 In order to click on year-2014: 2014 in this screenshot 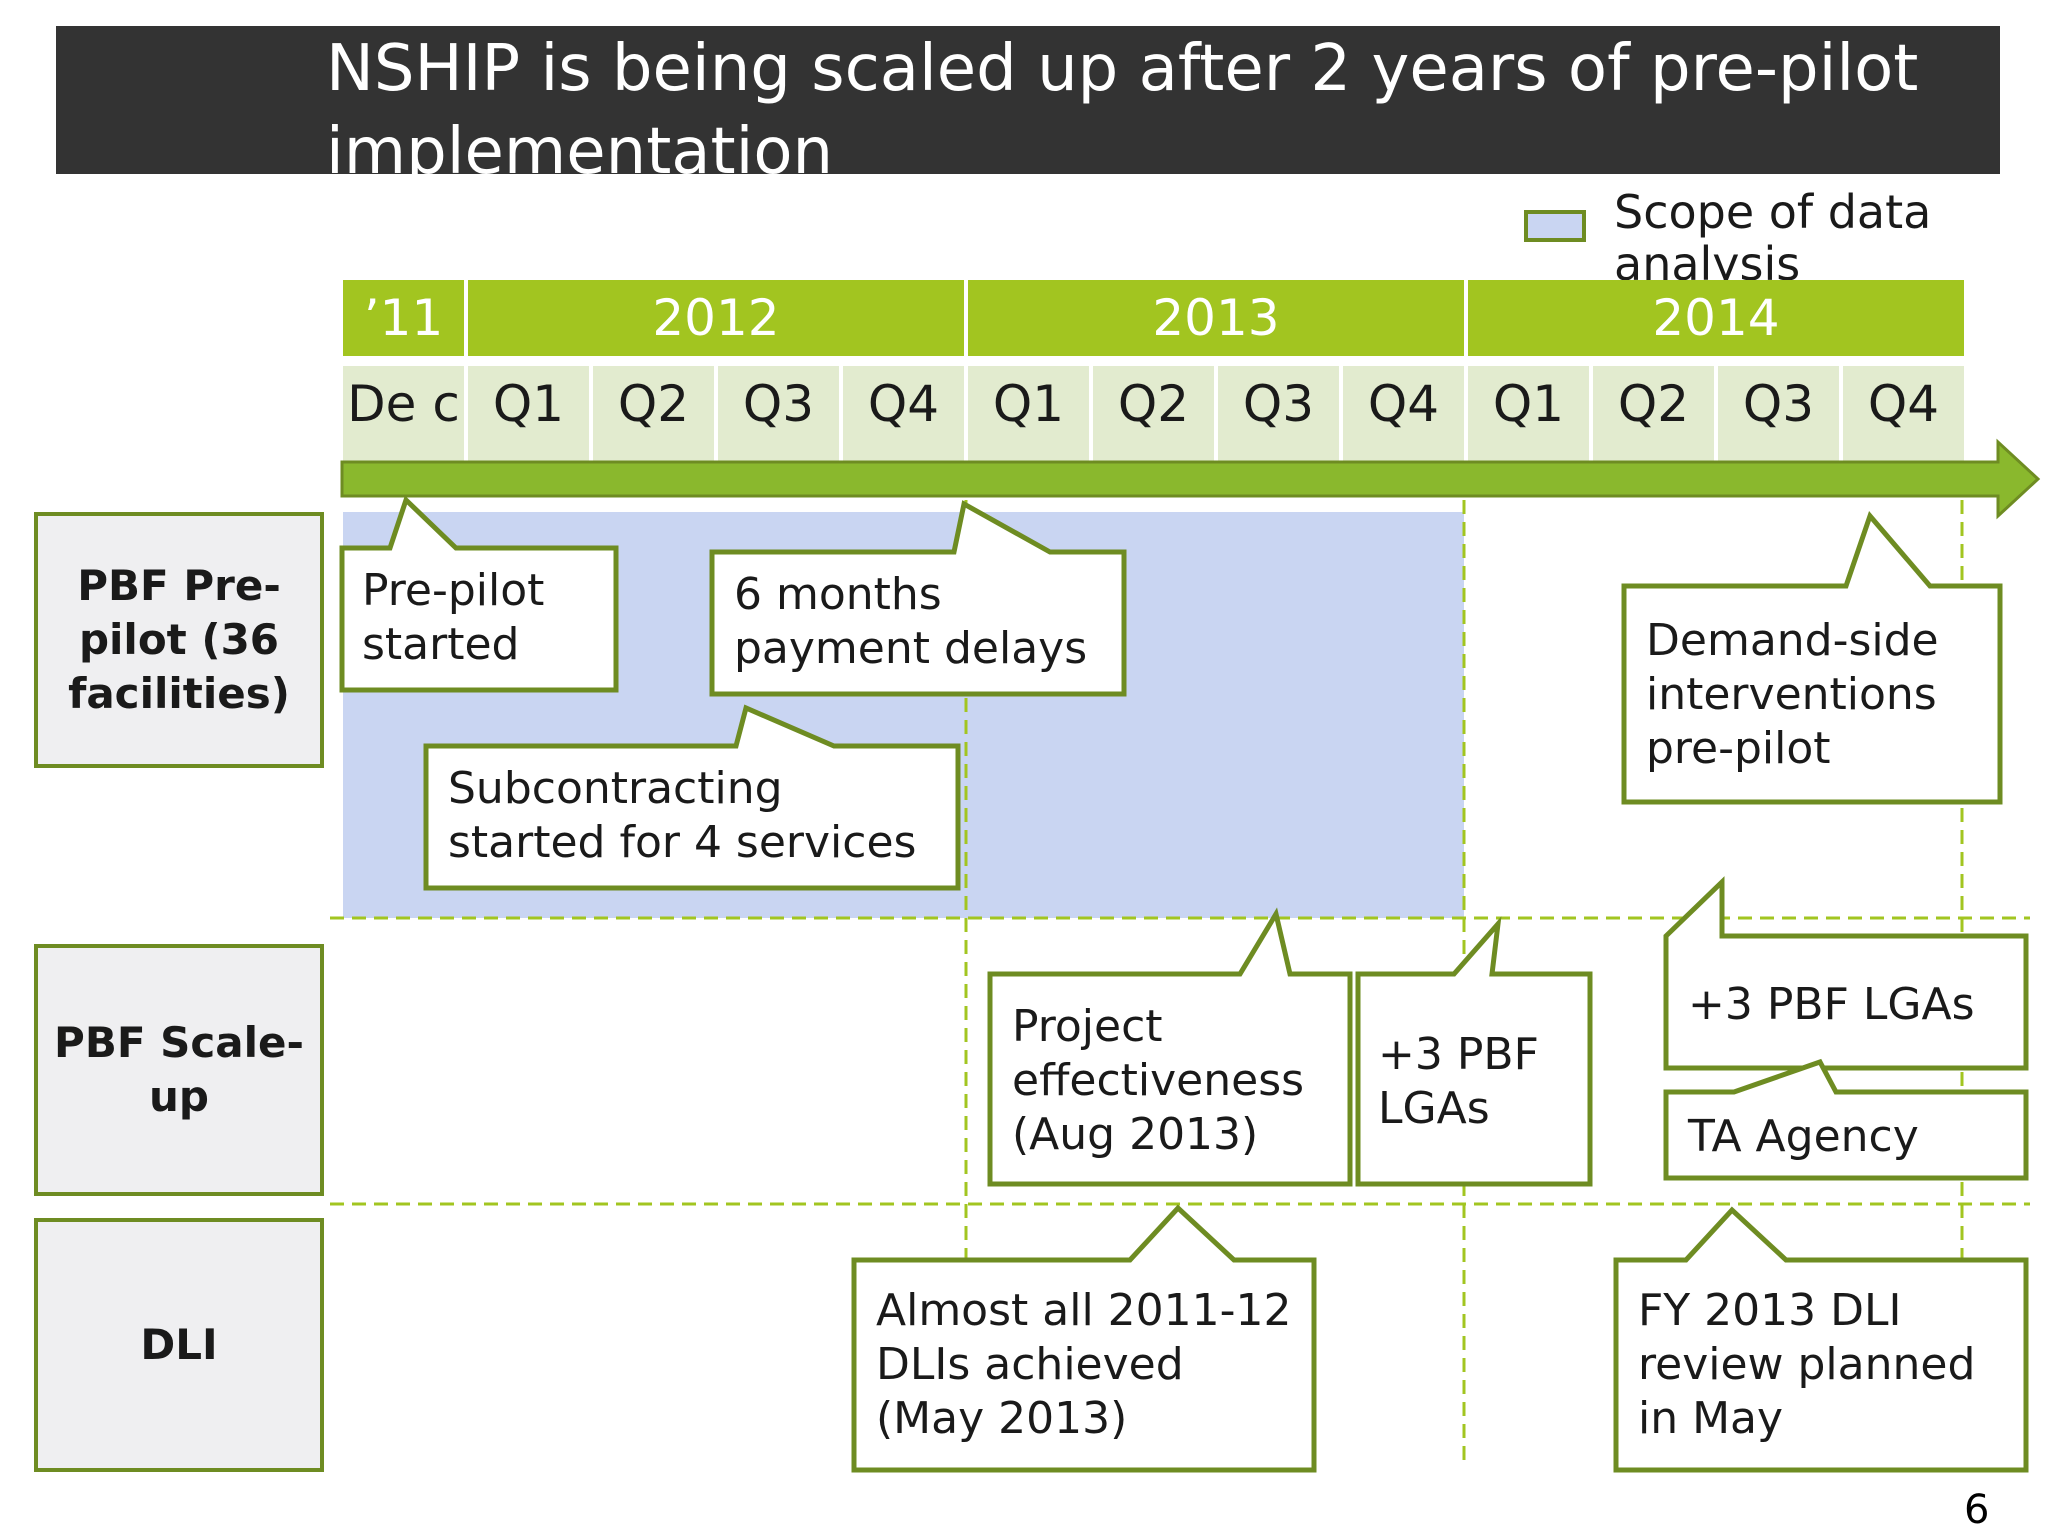, I will do `click(1716, 318)`.